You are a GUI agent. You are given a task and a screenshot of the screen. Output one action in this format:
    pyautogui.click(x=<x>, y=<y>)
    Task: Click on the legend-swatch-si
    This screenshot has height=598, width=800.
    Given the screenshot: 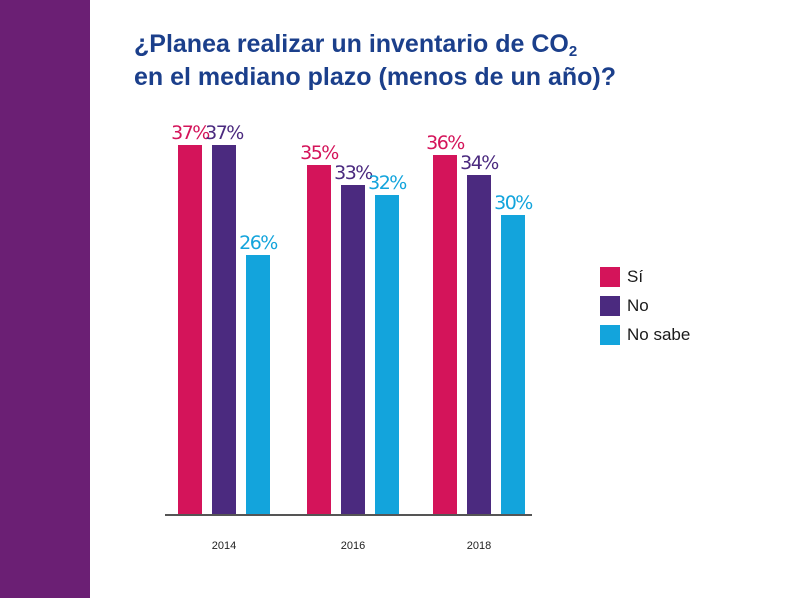 What is the action you would take?
    pyautogui.click(x=610, y=276)
    